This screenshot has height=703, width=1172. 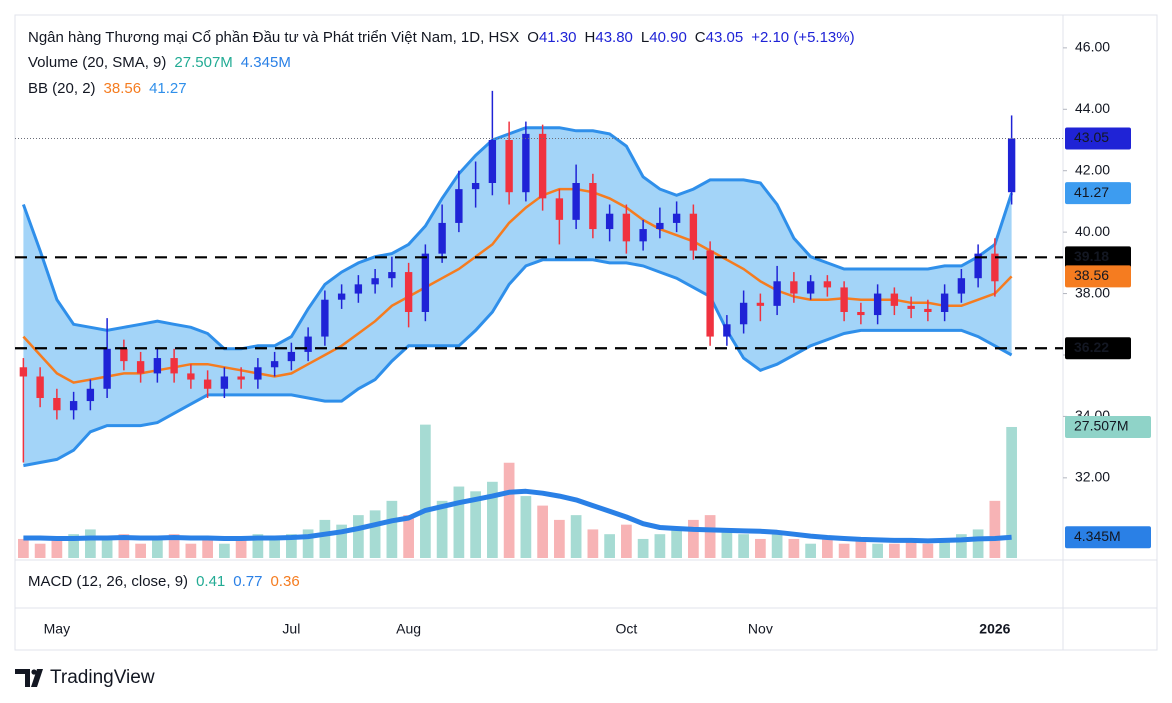 What do you see at coordinates (1091, 192) in the screenshot?
I see `price-label: 41.27` at bounding box center [1091, 192].